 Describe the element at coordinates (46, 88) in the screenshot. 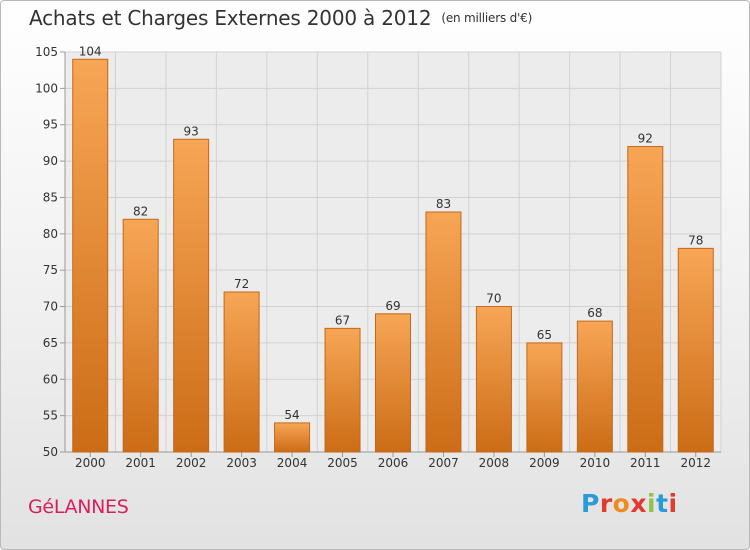

I see `y-tick-label: 100` at that location.